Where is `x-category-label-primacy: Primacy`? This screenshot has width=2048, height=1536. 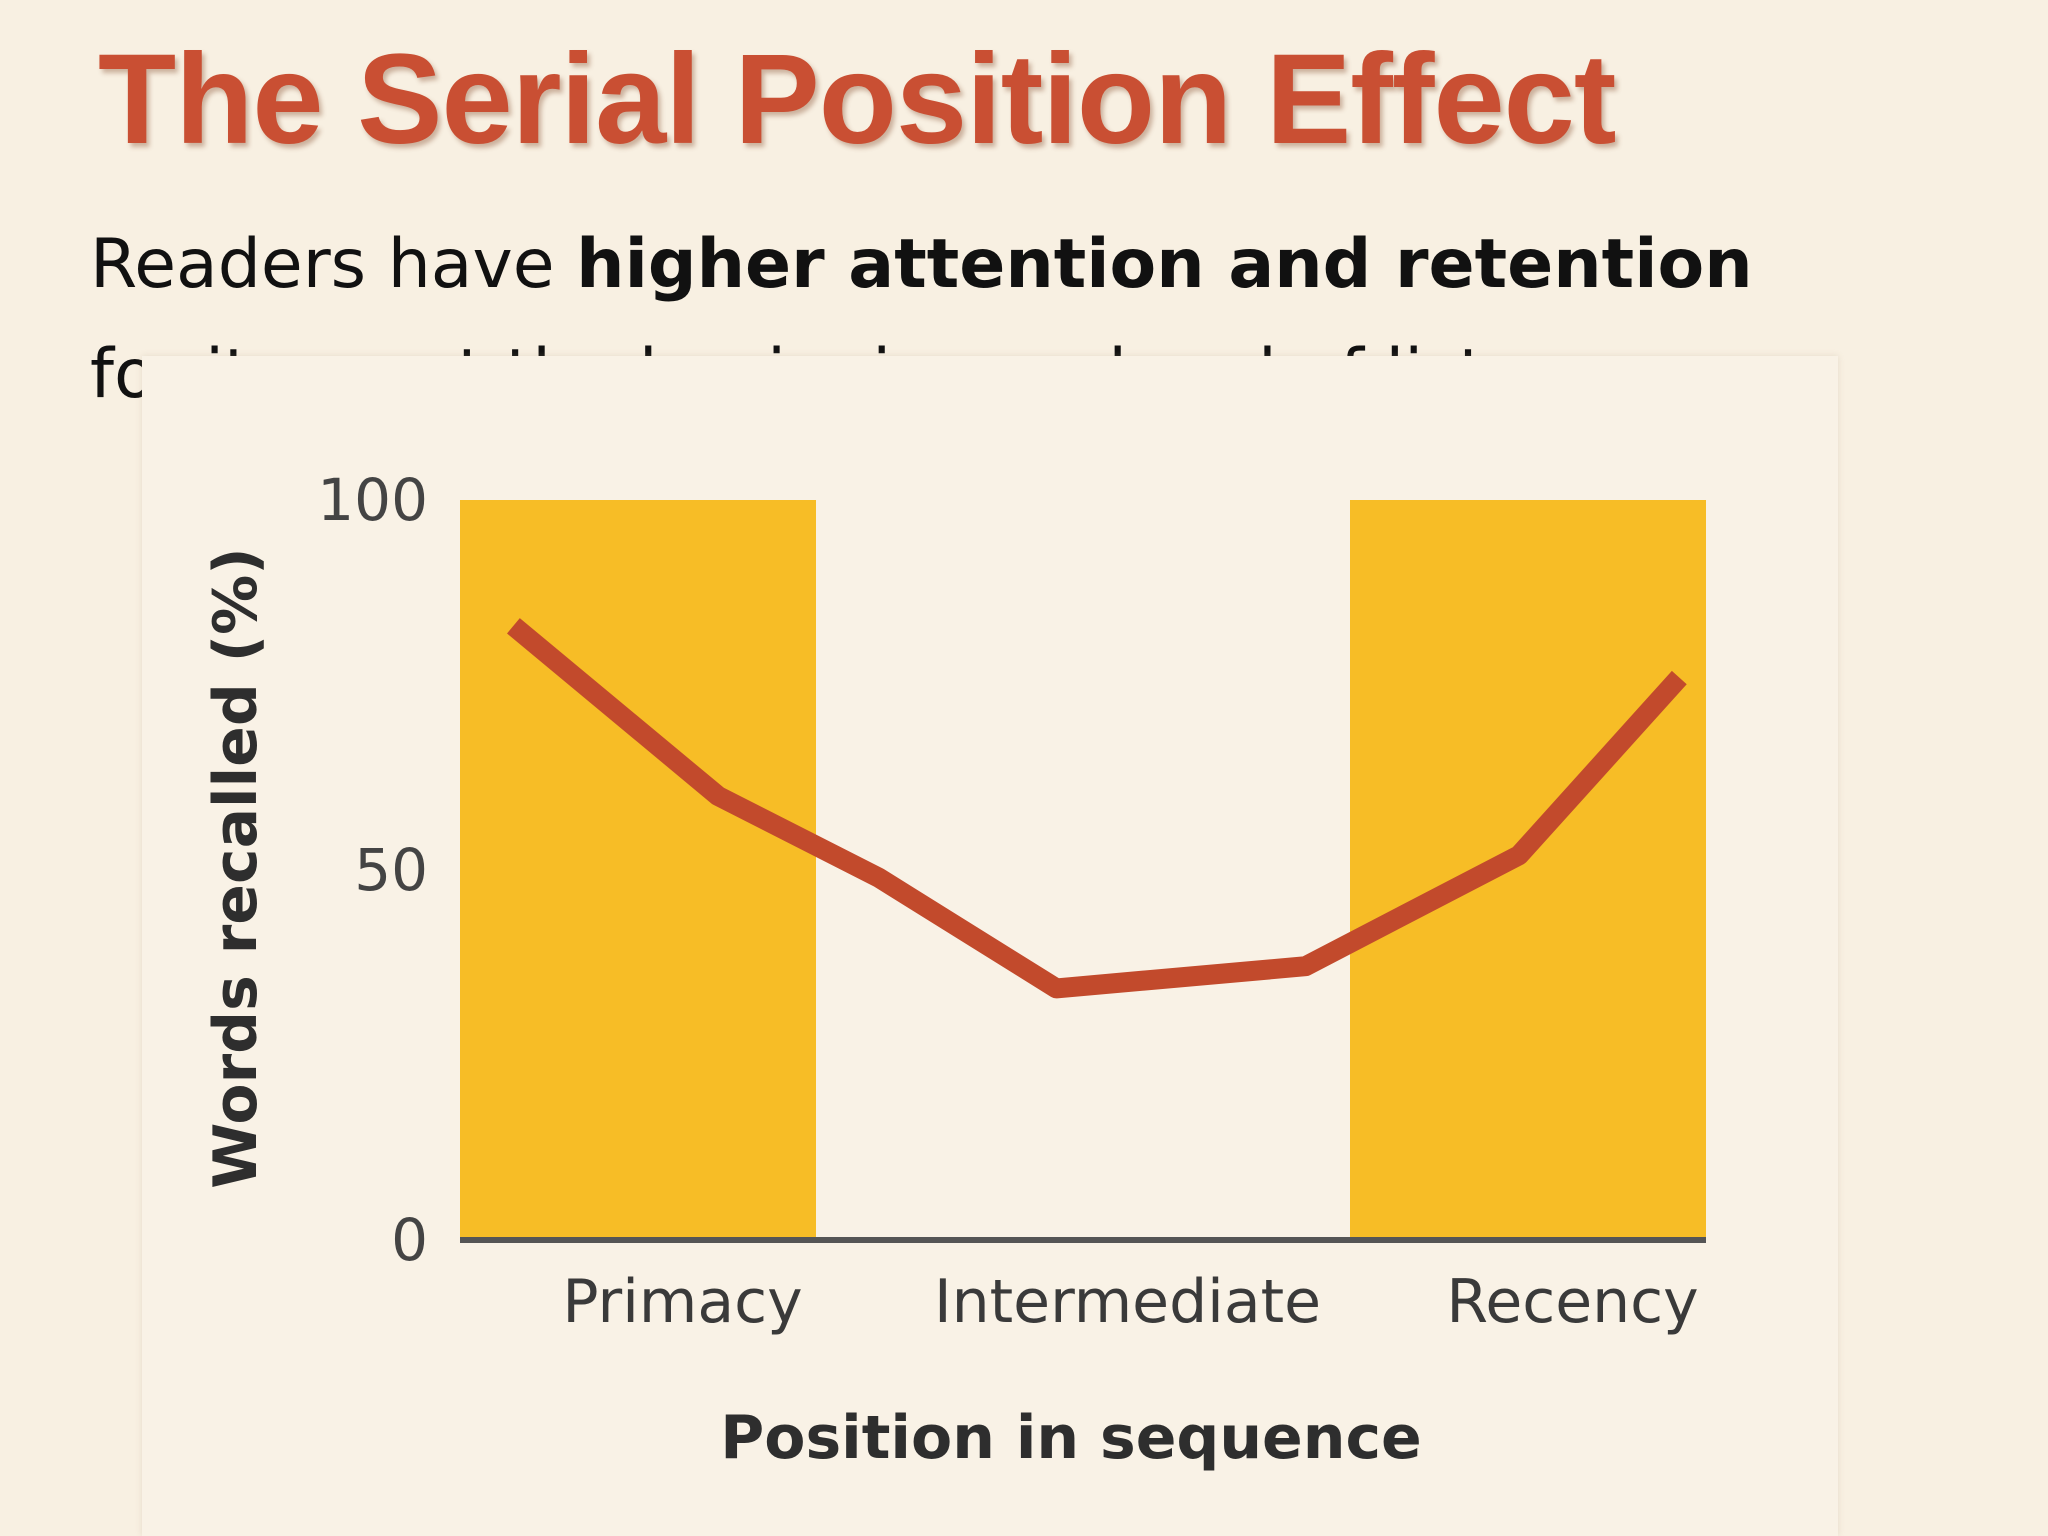
x-category-label-primacy: Primacy is located at coordinates (682, 1302).